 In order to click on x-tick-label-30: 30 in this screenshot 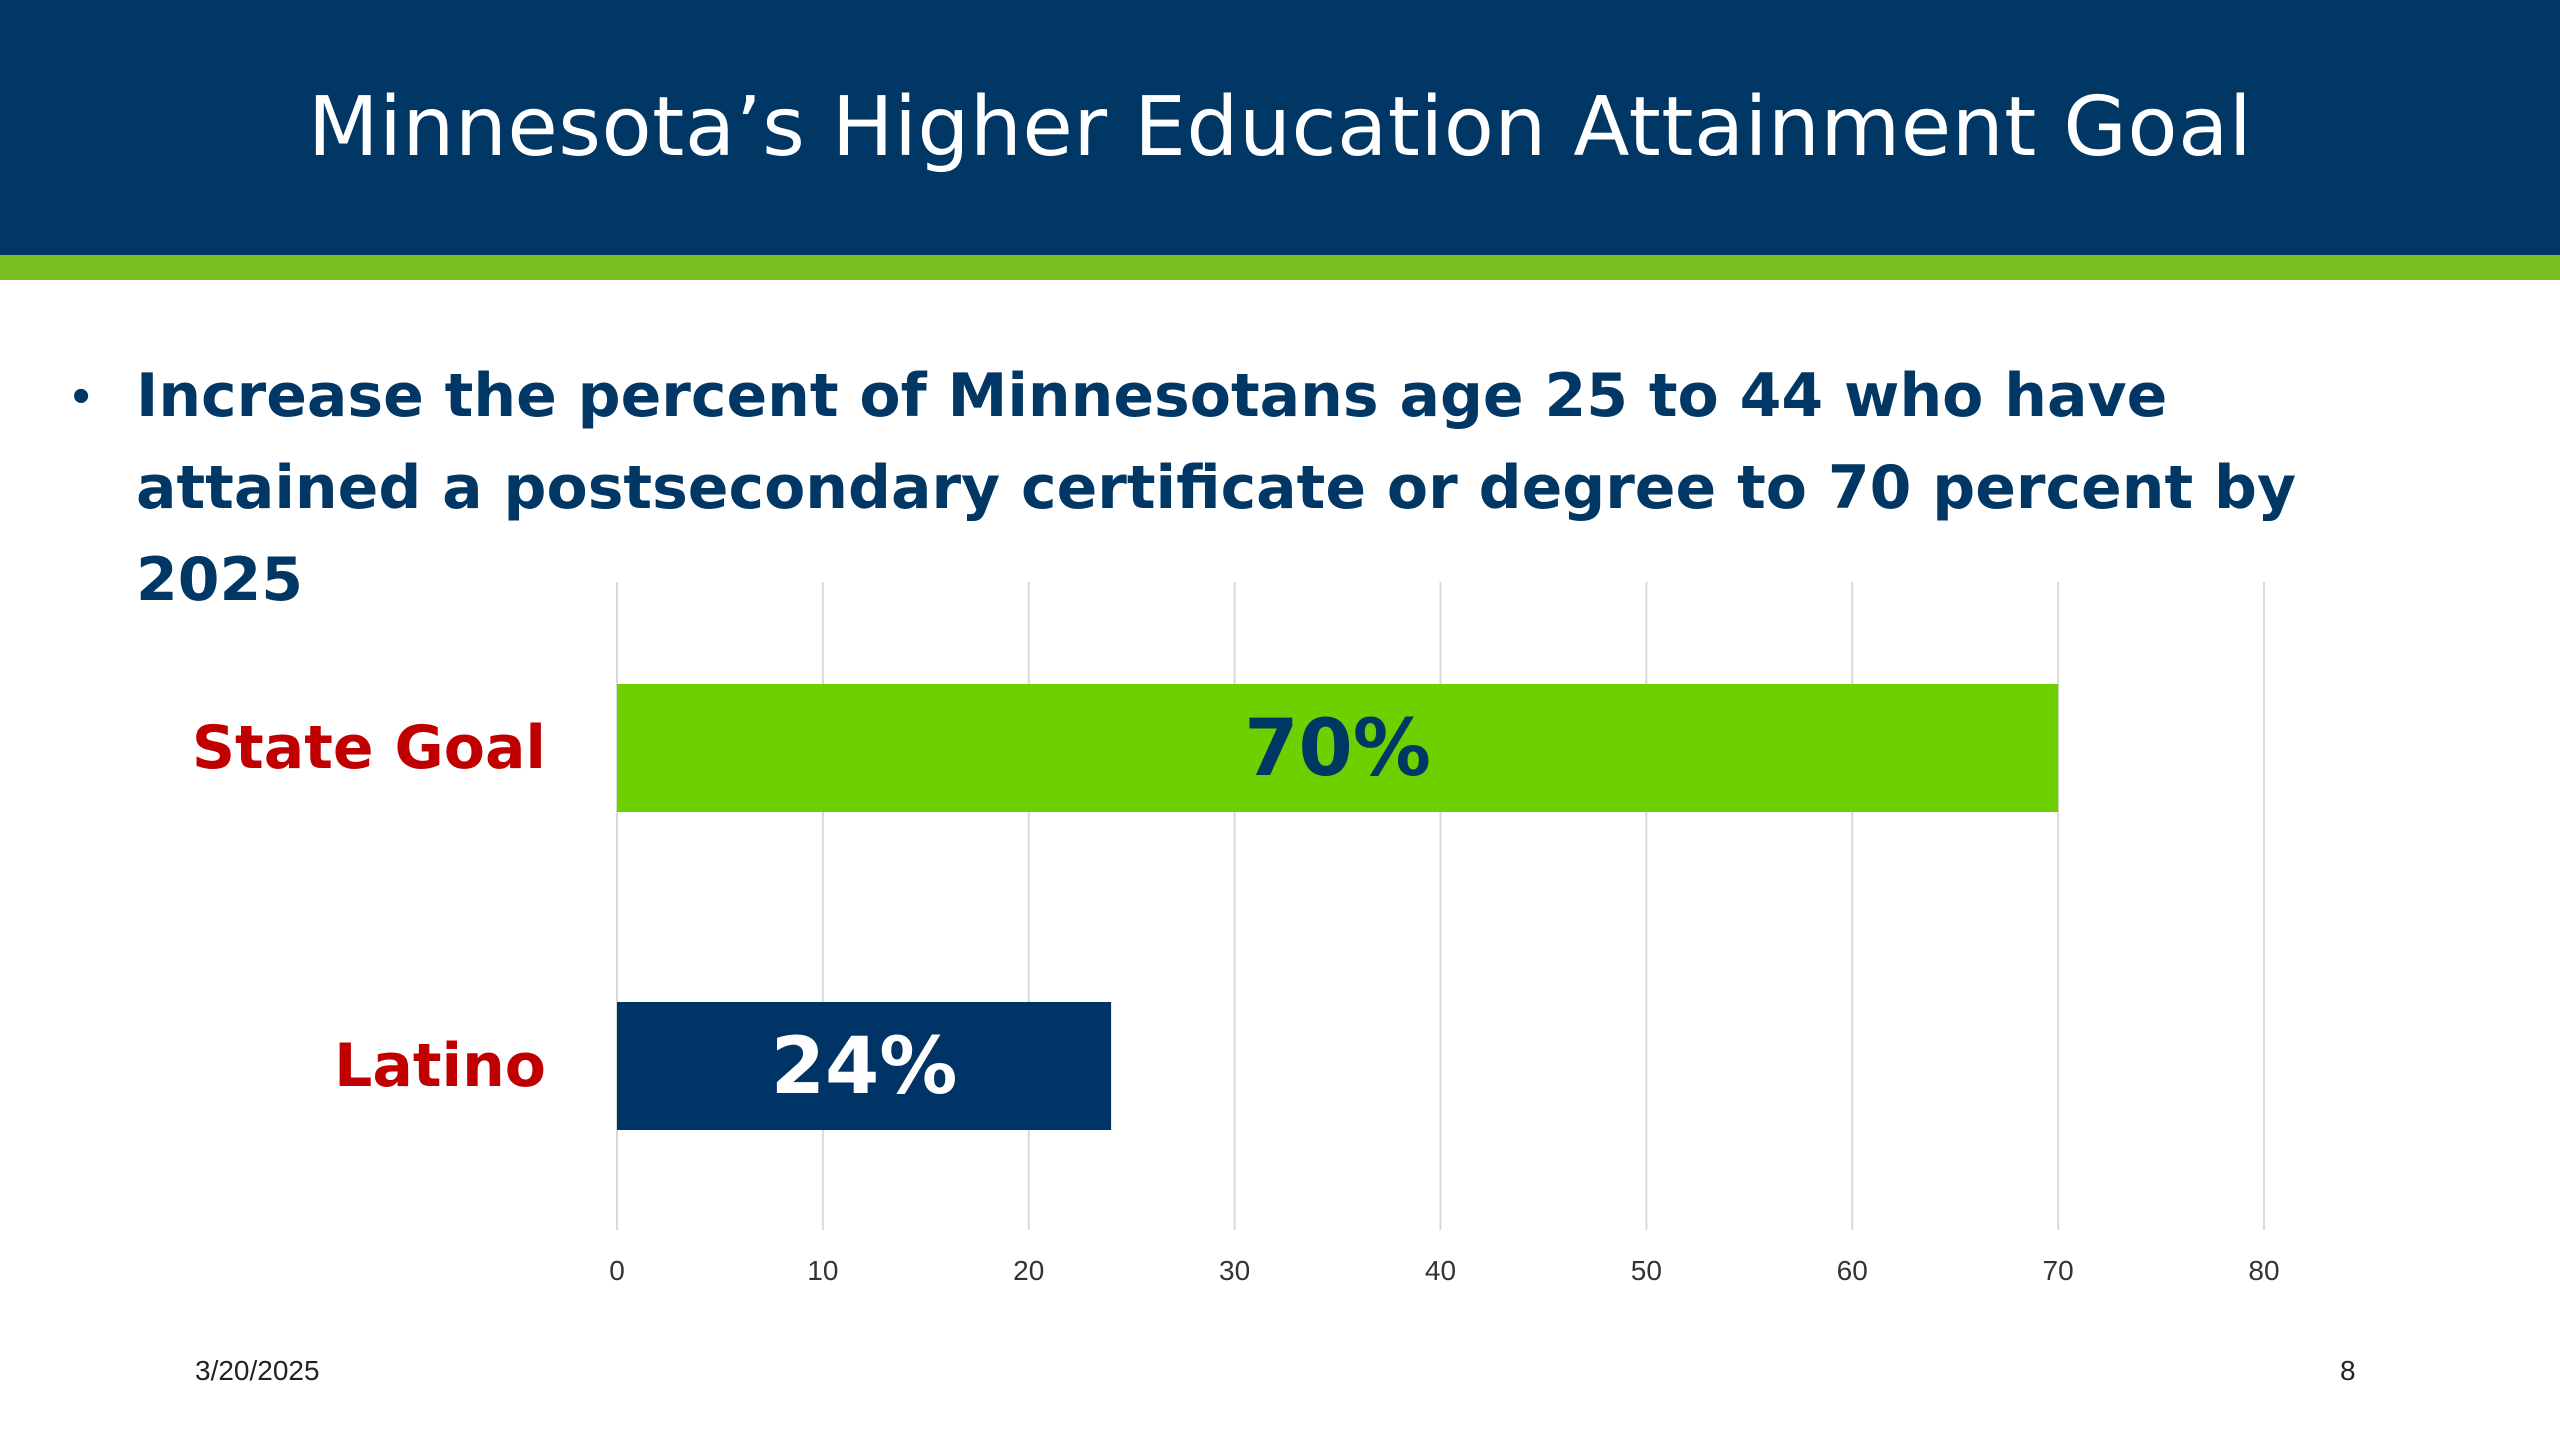, I will do `click(1234, 1270)`.